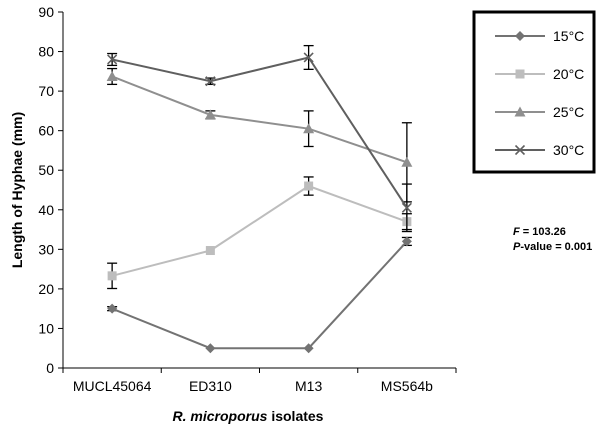 The height and width of the screenshot is (442, 600). What do you see at coordinates (46, 210) in the screenshot?
I see `y-tick-label: 40` at bounding box center [46, 210].